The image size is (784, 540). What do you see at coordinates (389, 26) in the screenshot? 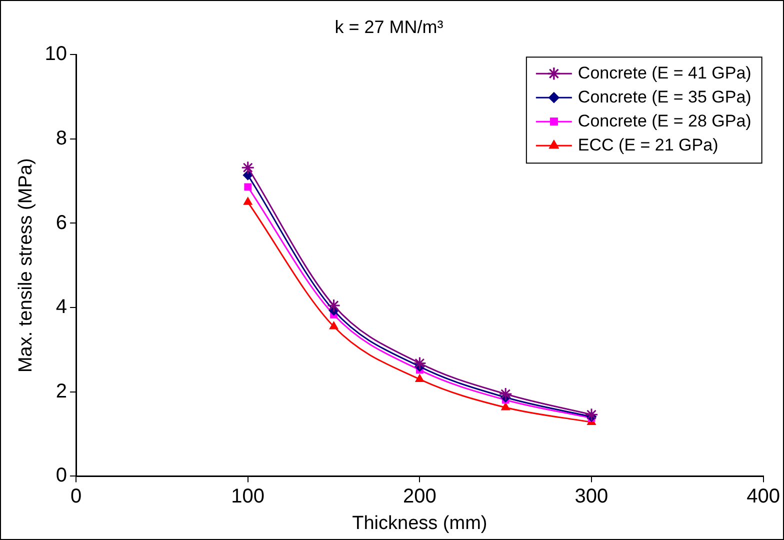
I see `chart-title: k = 27 MN/m³` at bounding box center [389, 26].